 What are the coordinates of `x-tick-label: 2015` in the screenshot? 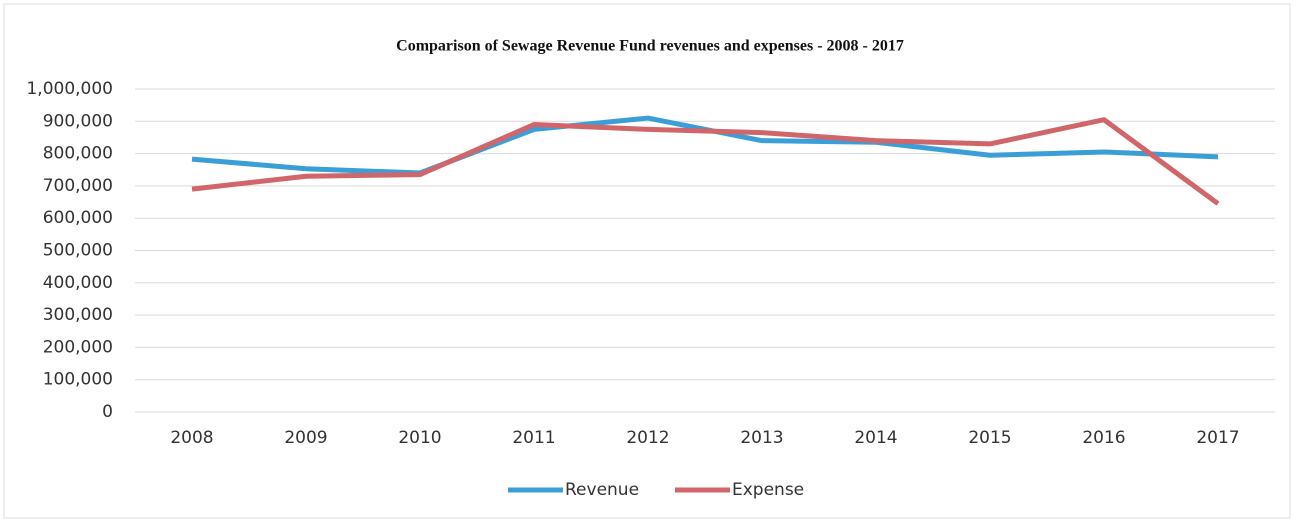 It's located at (989, 438).